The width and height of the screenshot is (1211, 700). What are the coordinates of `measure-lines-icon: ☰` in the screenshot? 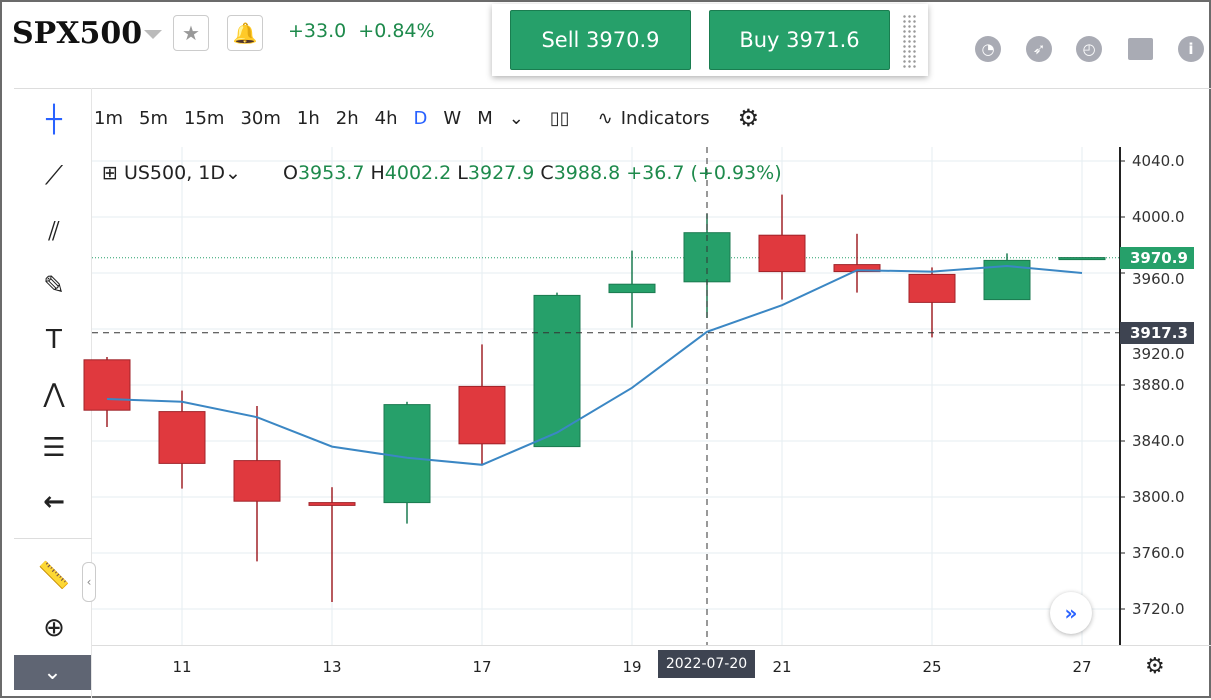 It's located at (54, 448).